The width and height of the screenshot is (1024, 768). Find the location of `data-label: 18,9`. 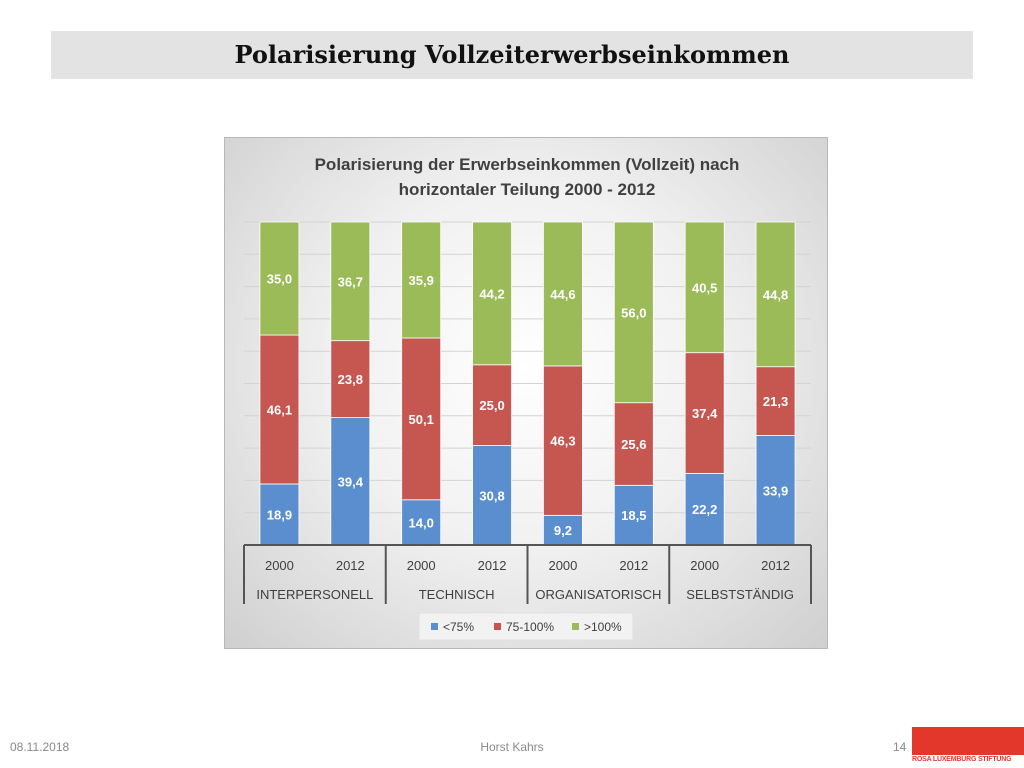

data-label: 18,9 is located at coordinates (279, 514).